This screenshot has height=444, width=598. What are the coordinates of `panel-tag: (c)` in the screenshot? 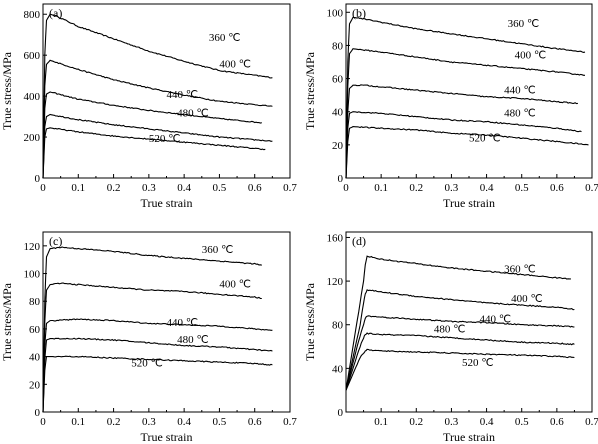 It's located at (55, 241).